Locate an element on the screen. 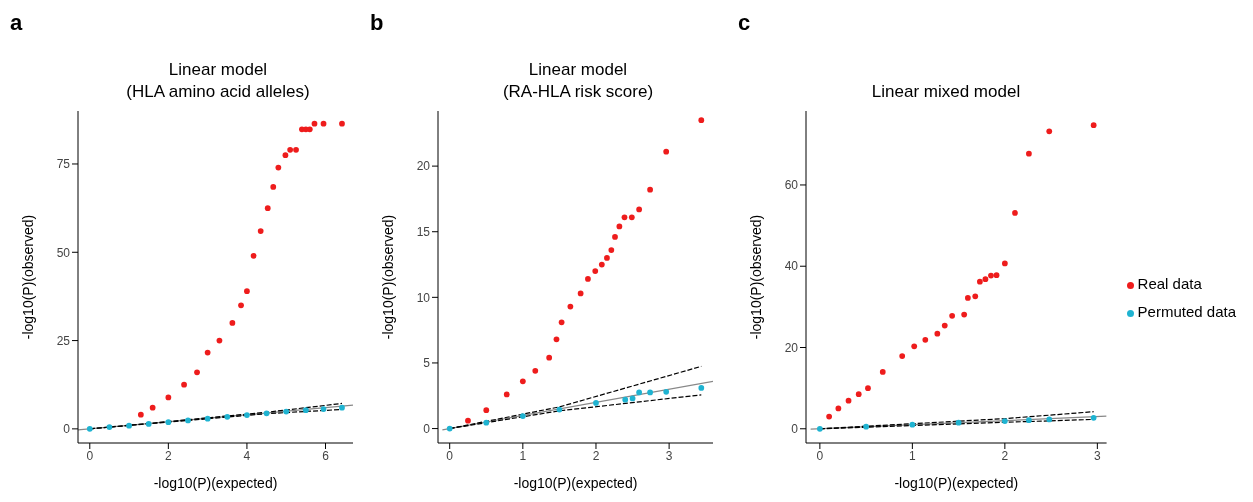 The height and width of the screenshot is (502, 1253). chart-title: Linear mixed model is located at coordinates (946, 92).